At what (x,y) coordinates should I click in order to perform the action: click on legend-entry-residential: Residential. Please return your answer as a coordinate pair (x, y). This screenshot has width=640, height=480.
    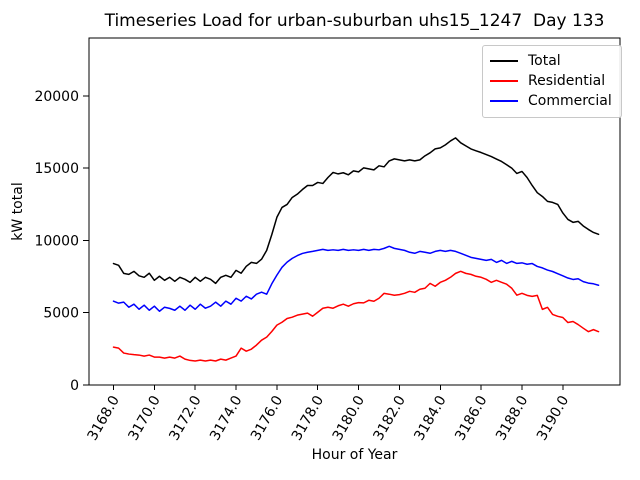
    Looking at the image, I should click on (551, 81).